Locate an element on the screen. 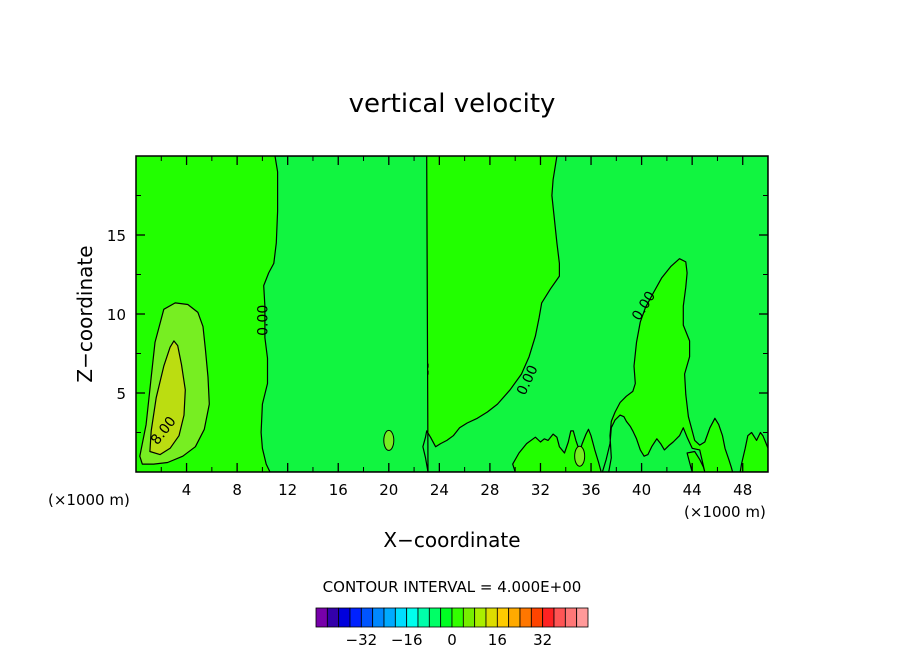 The image size is (904, 654). colorbar-tick-label: 32 is located at coordinates (542, 640).